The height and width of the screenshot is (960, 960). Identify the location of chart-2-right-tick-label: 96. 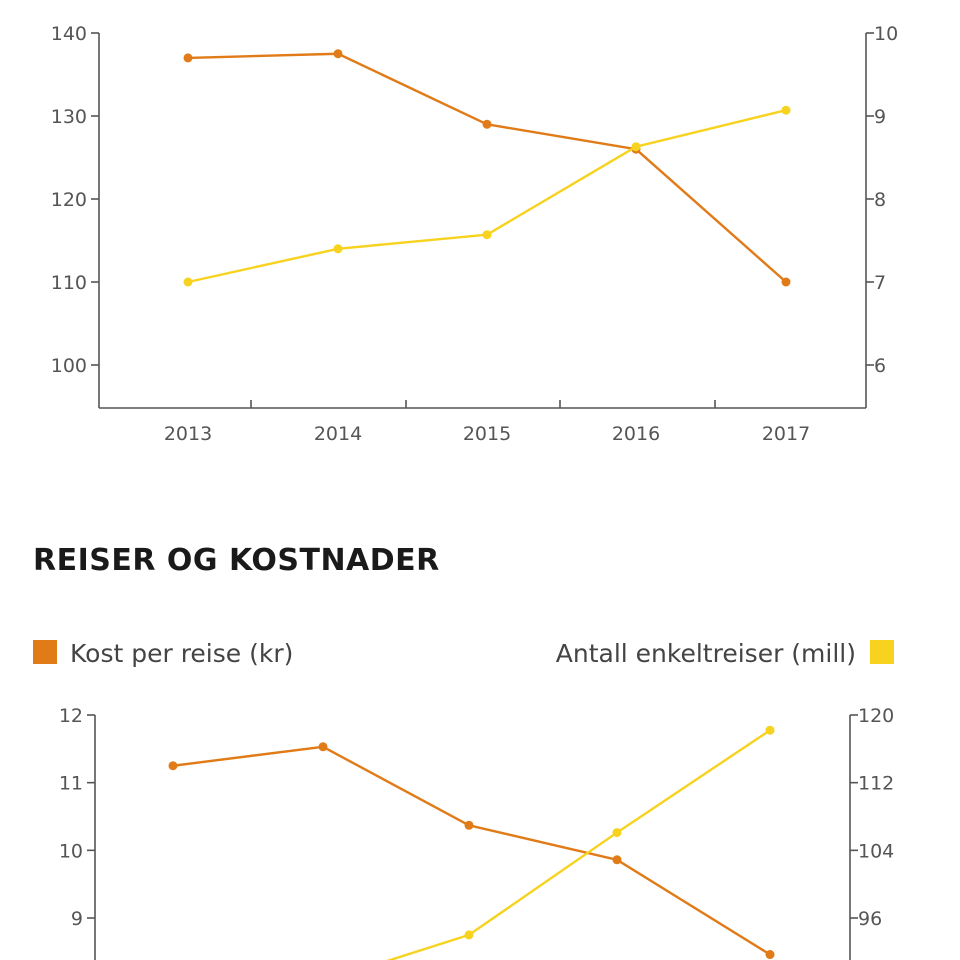
(870, 919).